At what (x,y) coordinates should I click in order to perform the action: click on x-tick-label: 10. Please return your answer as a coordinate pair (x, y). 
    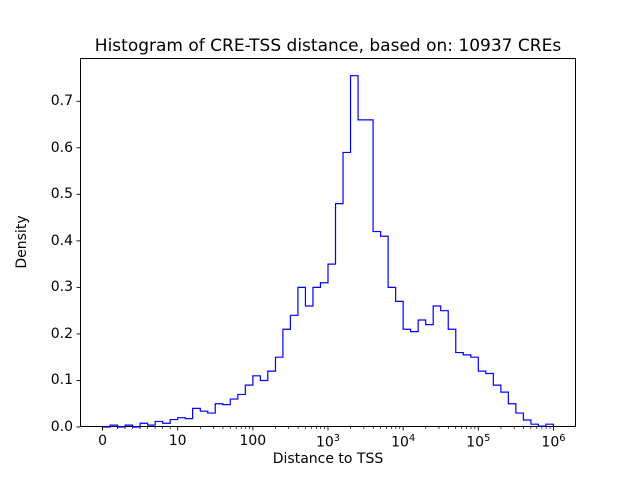
    Looking at the image, I should click on (177, 441).